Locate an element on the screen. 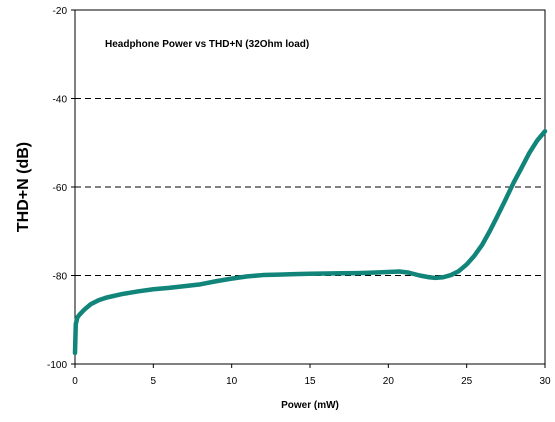 The width and height of the screenshot is (555, 422). y-axis-title: THD+N (dB) is located at coordinates (23, 187).